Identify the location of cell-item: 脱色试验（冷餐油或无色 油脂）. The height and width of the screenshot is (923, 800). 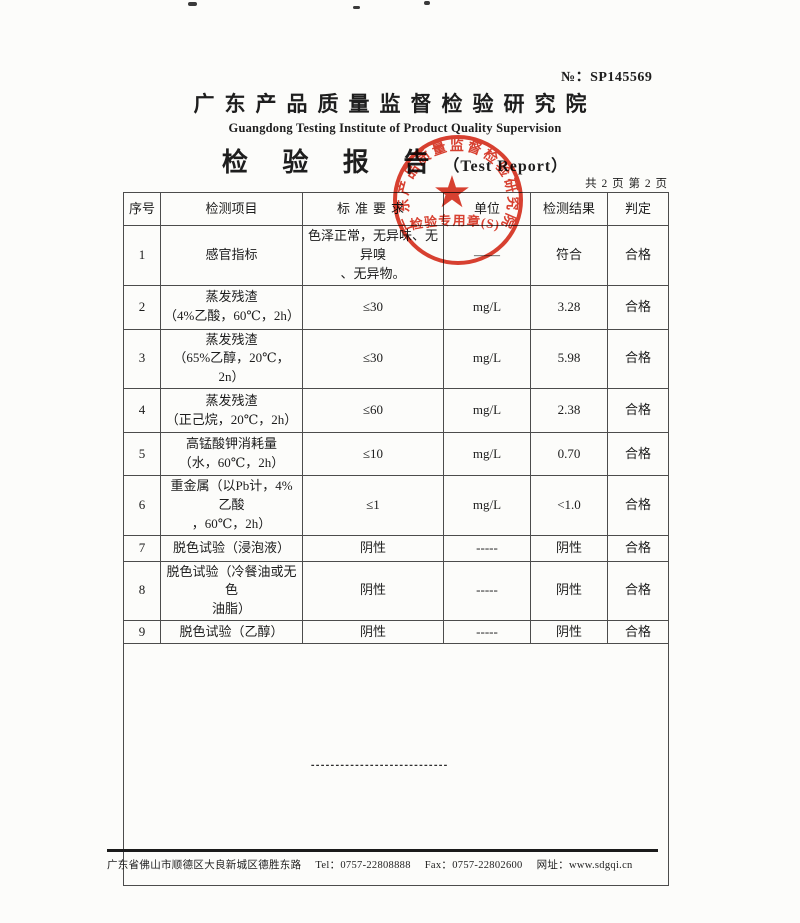
(231, 591).